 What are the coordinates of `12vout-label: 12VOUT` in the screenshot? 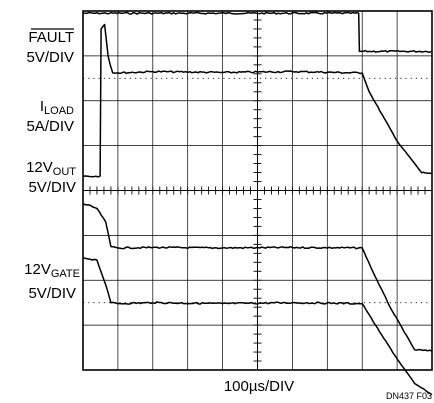 It's located at (51, 168).